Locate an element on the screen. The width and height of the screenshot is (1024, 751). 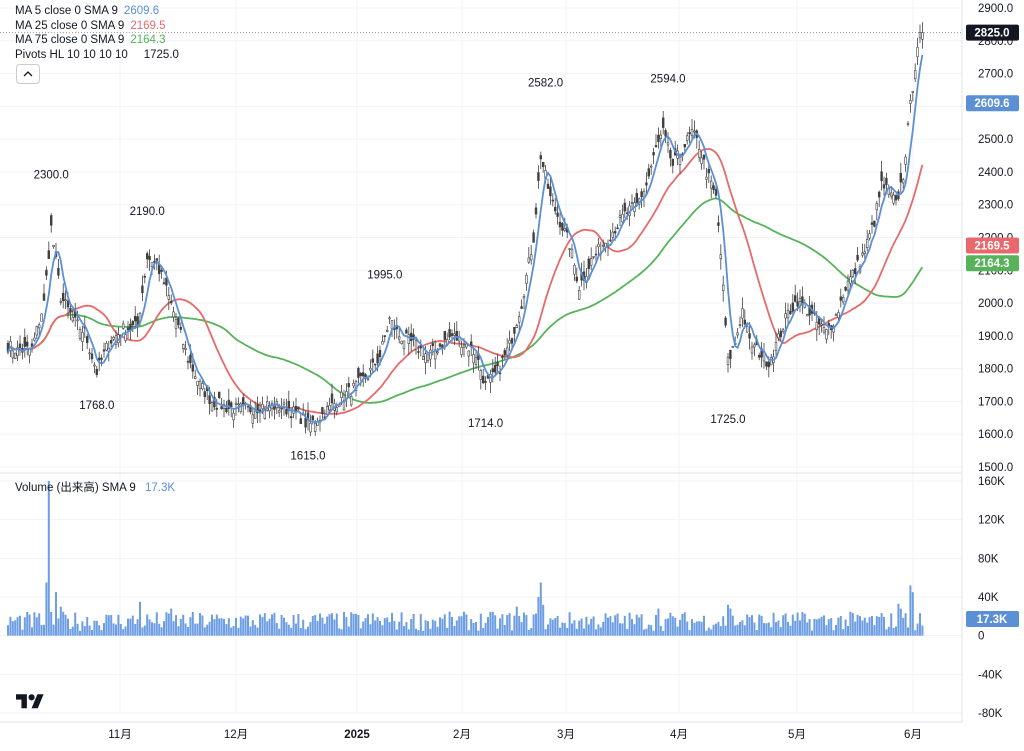
price-tick-label: 2400.0 is located at coordinates (995, 173).